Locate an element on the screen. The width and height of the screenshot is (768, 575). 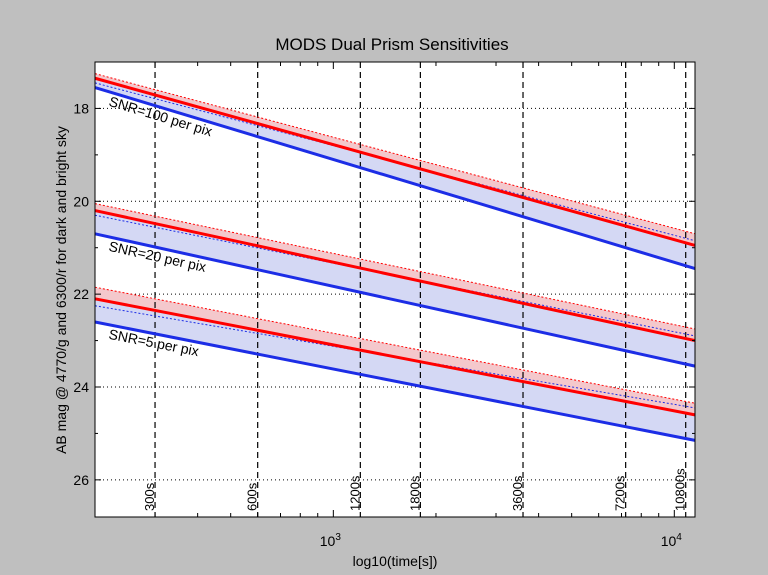
y-tick-label: 18 is located at coordinates (81, 108).